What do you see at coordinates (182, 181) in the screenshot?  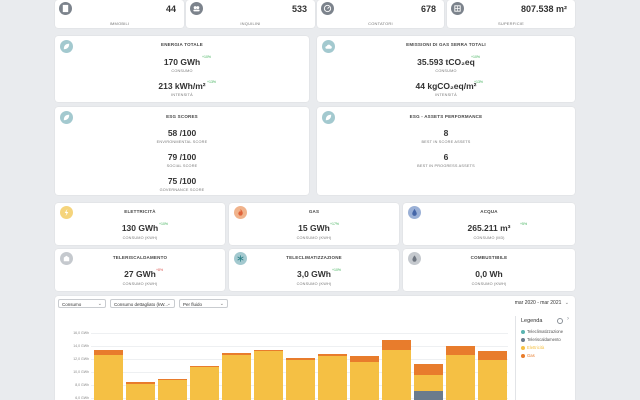 I see `governance-score-value: 75 /100` at bounding box center [182, 181].